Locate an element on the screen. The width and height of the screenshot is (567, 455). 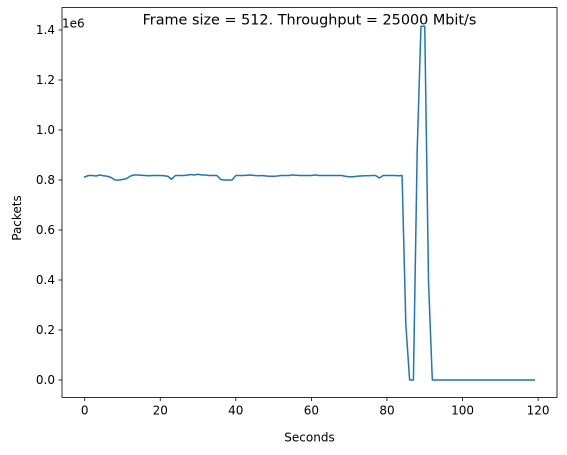
x-tick-label: 0 is located at coordinates (85, 411).